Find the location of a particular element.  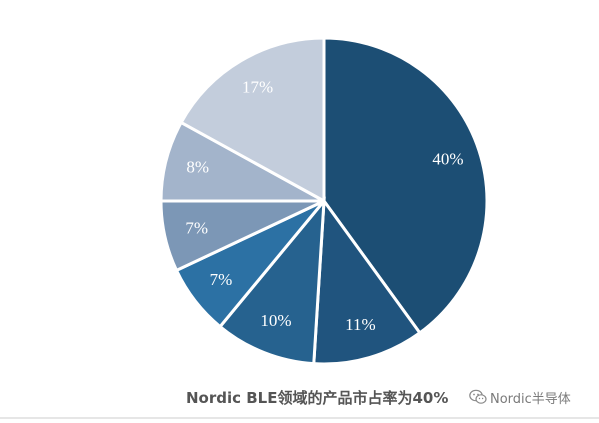

slice-label-6: 8% is located at coordinates (197, 167).